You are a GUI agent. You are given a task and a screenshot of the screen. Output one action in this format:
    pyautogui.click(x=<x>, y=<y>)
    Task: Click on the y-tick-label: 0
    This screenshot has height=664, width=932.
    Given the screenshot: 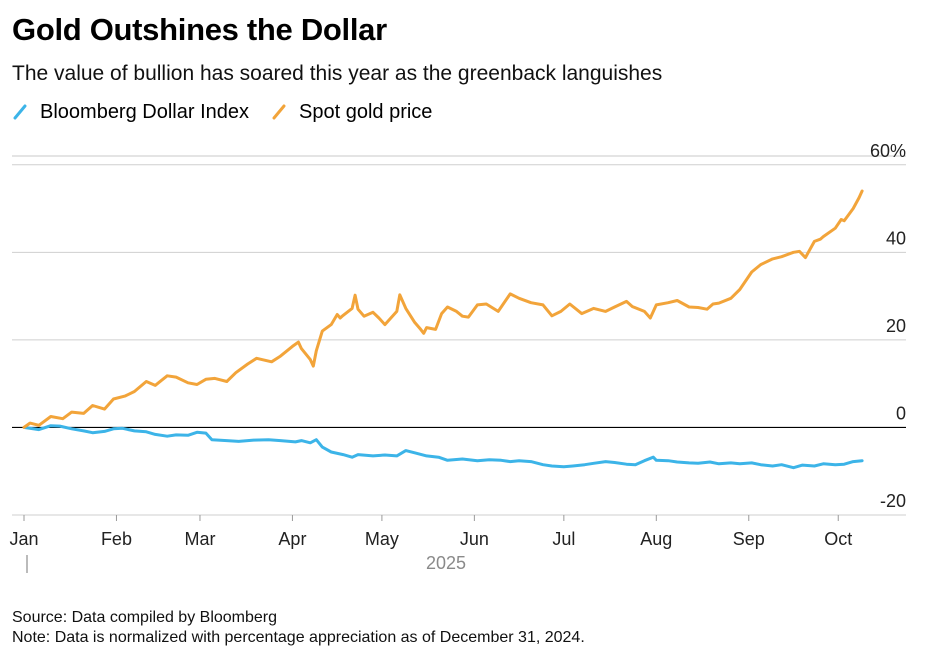 What is the action you would take?
    pyautogui.click(x=901, y=413)
    